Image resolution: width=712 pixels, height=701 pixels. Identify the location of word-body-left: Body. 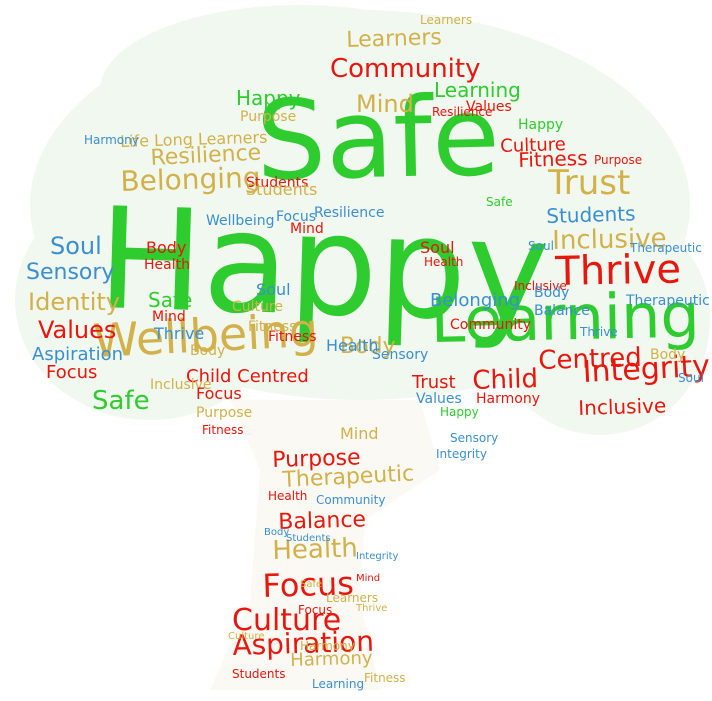
(368, 346).